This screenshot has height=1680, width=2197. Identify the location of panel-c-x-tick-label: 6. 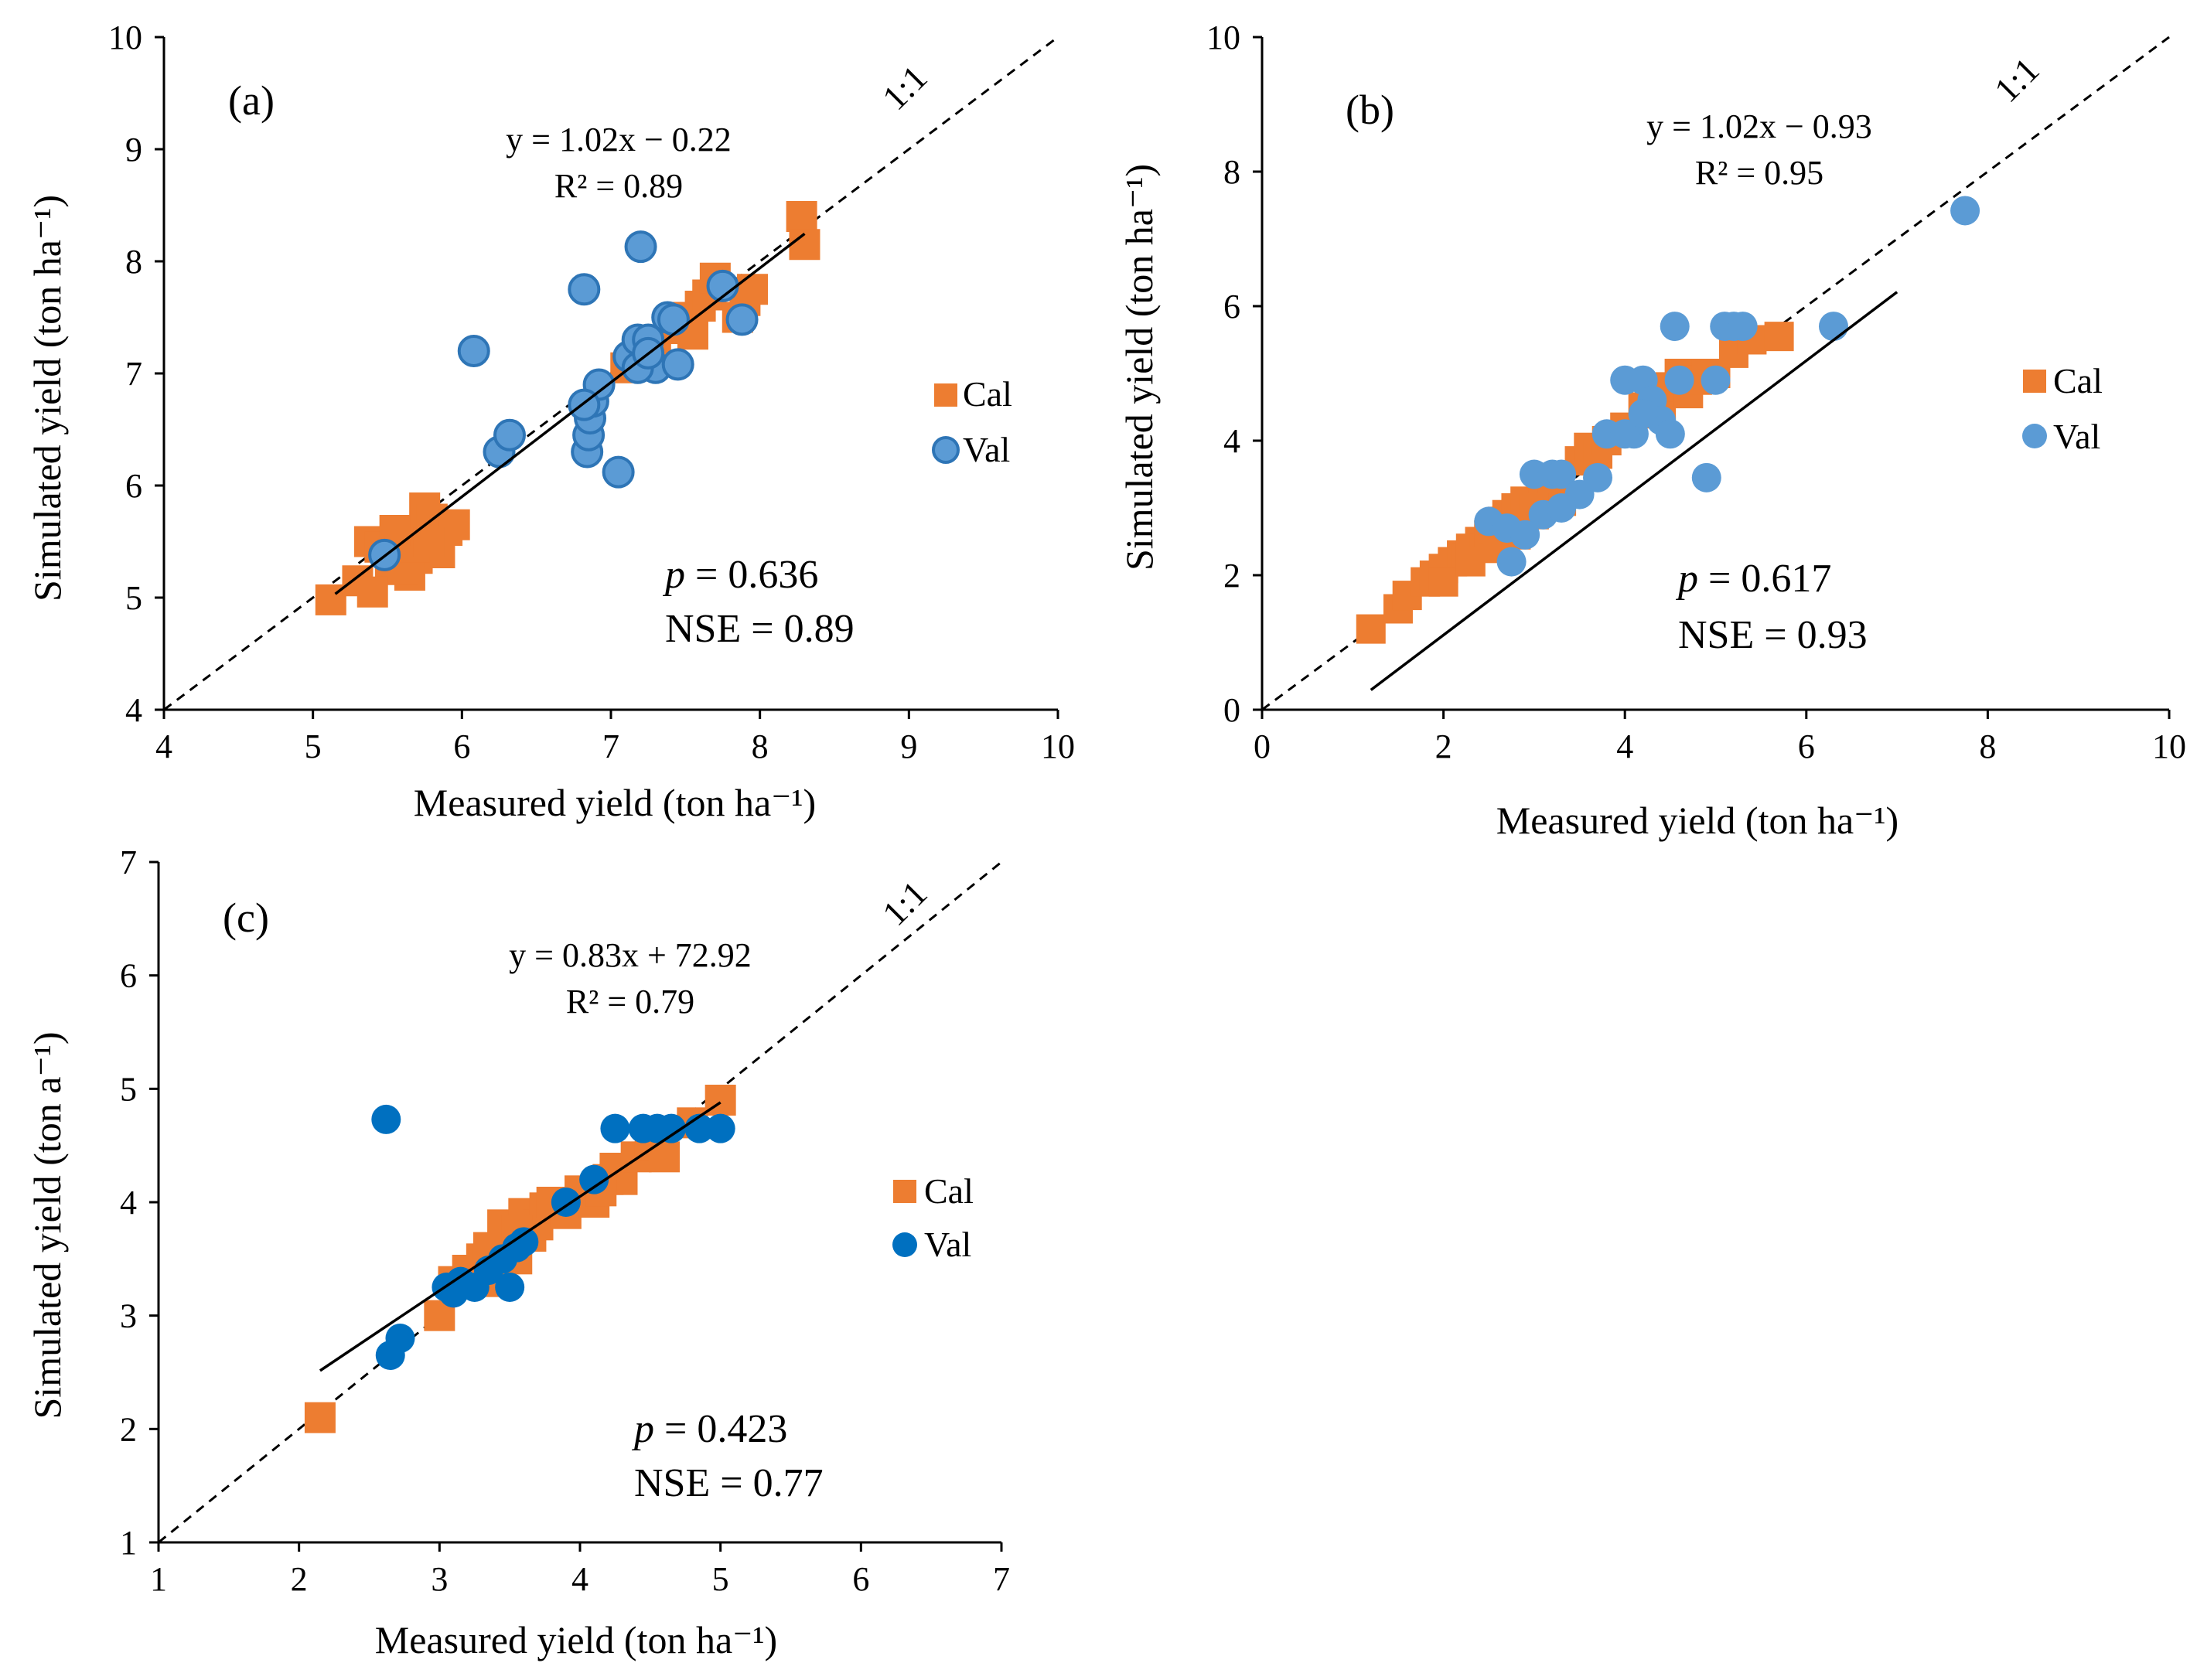
(860, 1579).